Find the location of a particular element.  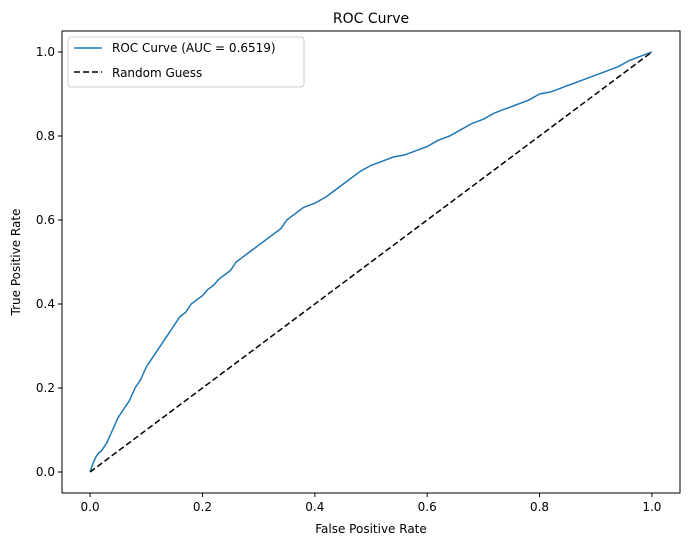

legend: ROC Curve (AUC = 0.6519) Random Guess is located at coordinates (186, 62).